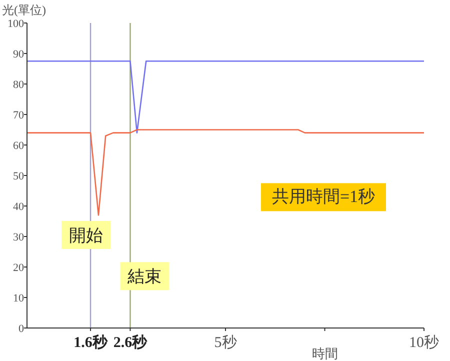  Describe the element at coordinates (18, 146) in the screenshot. I see `y-tick-label: 60` at that location.